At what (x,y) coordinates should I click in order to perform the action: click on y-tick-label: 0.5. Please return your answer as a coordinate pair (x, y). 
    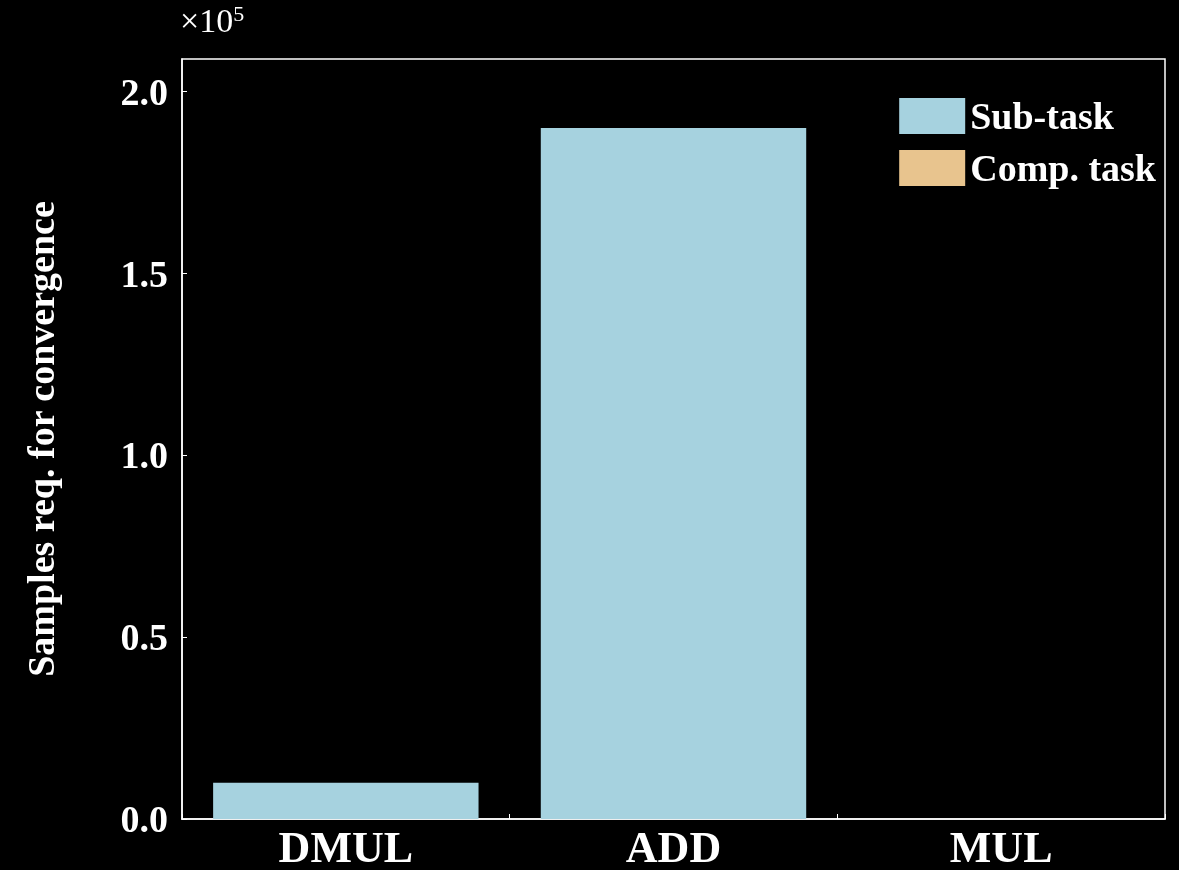
    Looking at the image, I should click on (144, 637).